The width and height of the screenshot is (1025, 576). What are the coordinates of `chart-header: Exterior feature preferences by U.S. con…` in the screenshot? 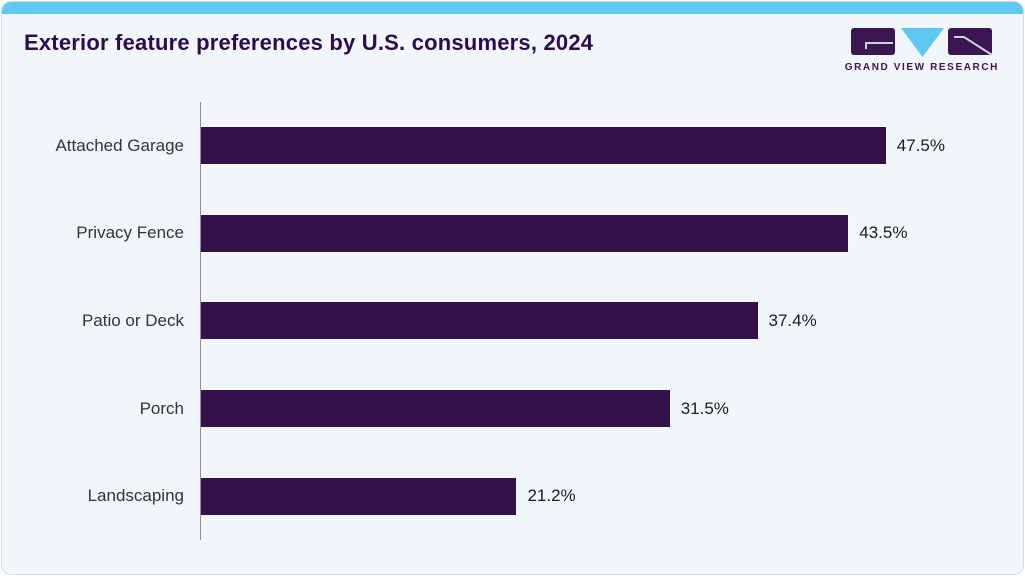 It's located at (512, 53).